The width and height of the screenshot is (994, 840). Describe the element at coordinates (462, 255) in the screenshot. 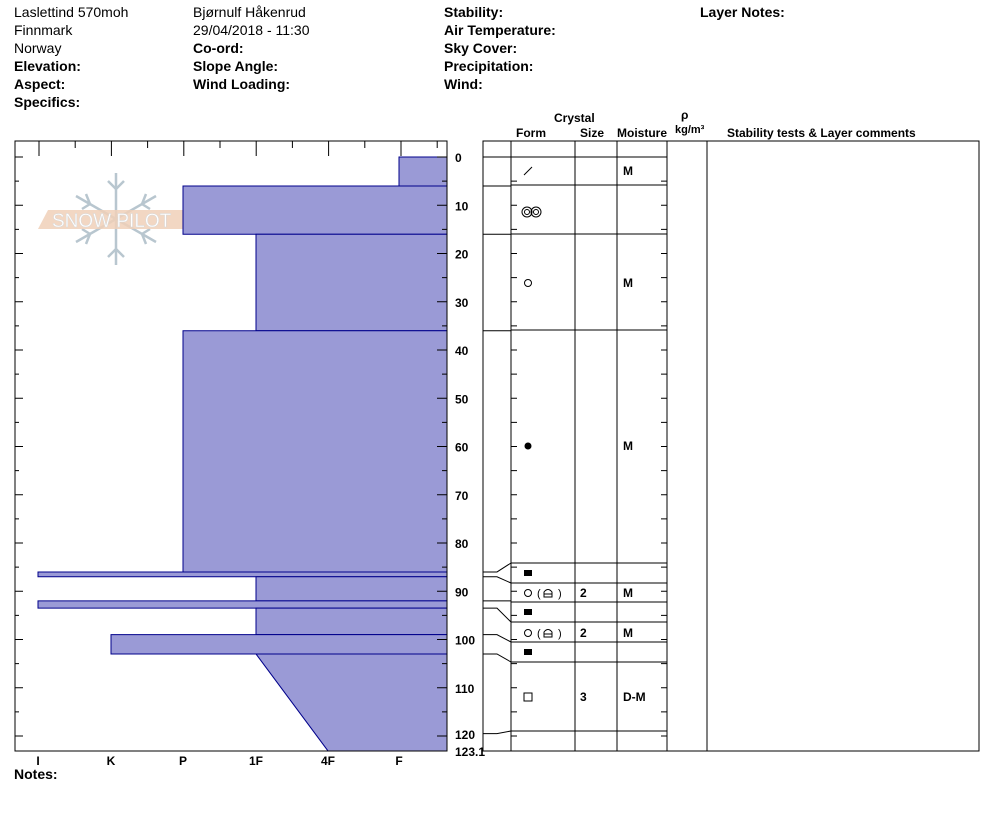

I see `depth-tick-label: 20` at that location.